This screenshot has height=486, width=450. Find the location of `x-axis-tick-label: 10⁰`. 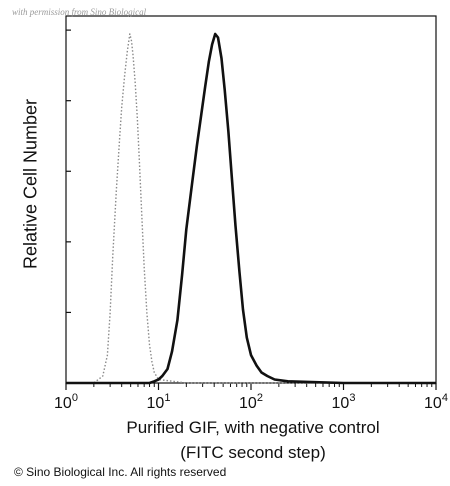

x-axis-tick-label: 10⁰ is located at coordinates (66, 402).